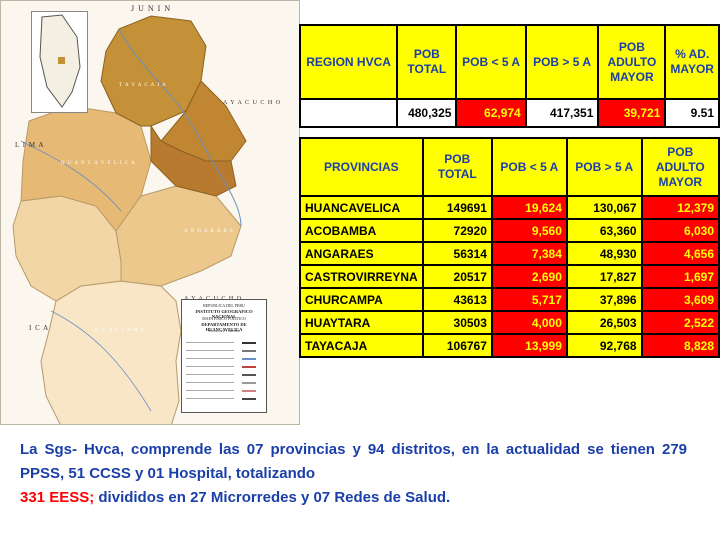 This screenshot has height=546, width=728. I want to click on ica-label: I C A, so click(39, 328).